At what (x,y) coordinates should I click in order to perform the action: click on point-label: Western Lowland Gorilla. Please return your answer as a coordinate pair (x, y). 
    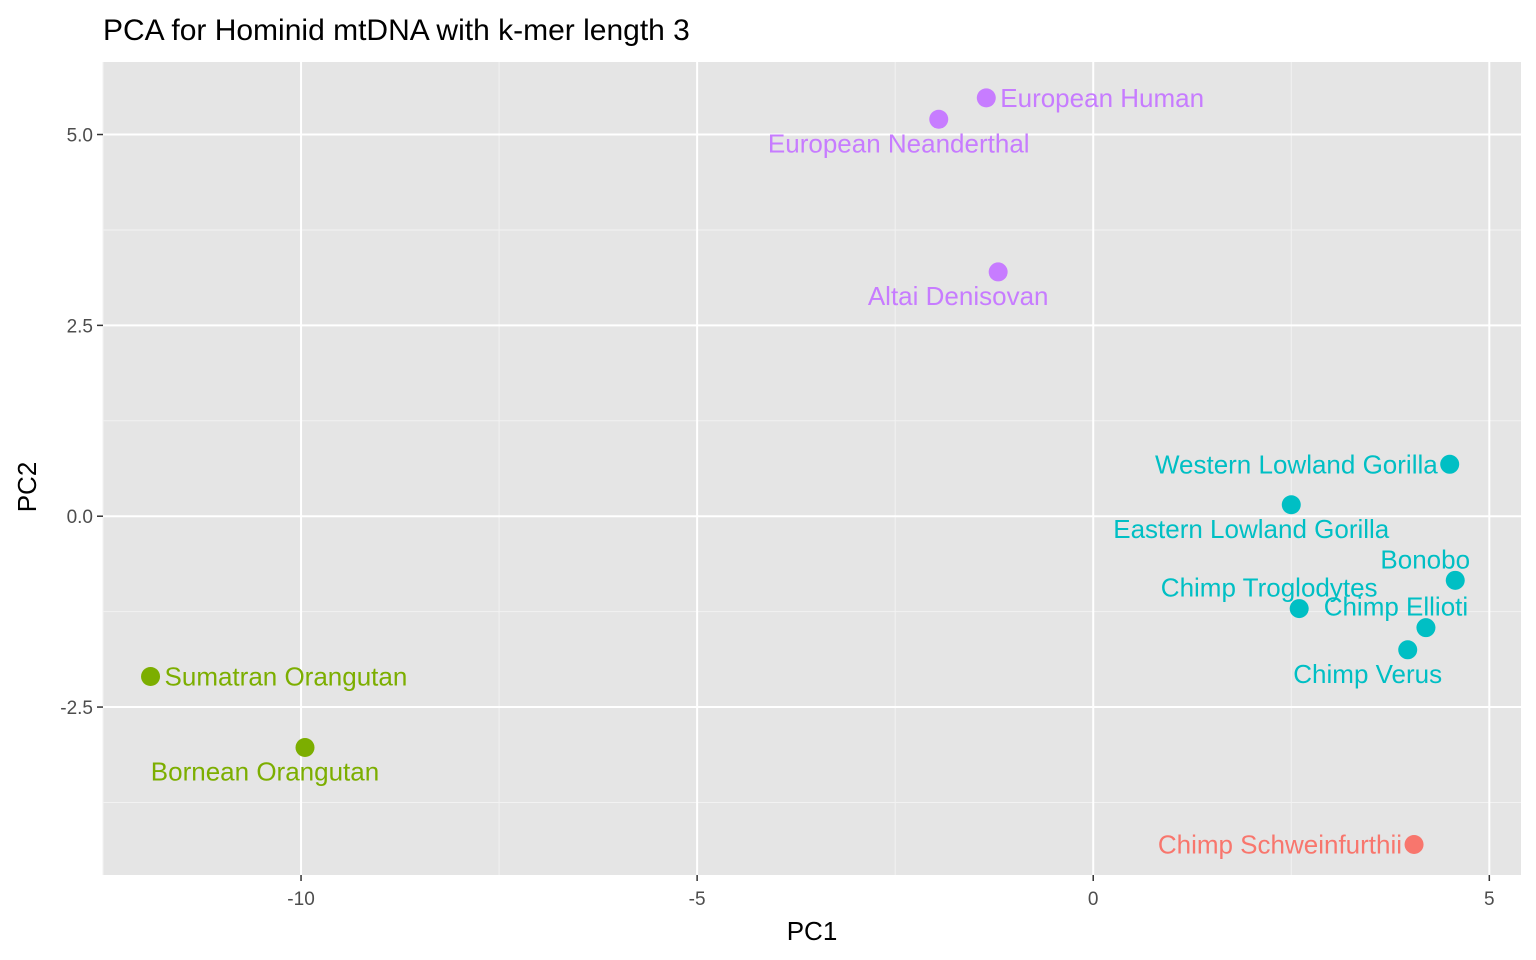
    Looking at the image, I should click on (1296, 464).